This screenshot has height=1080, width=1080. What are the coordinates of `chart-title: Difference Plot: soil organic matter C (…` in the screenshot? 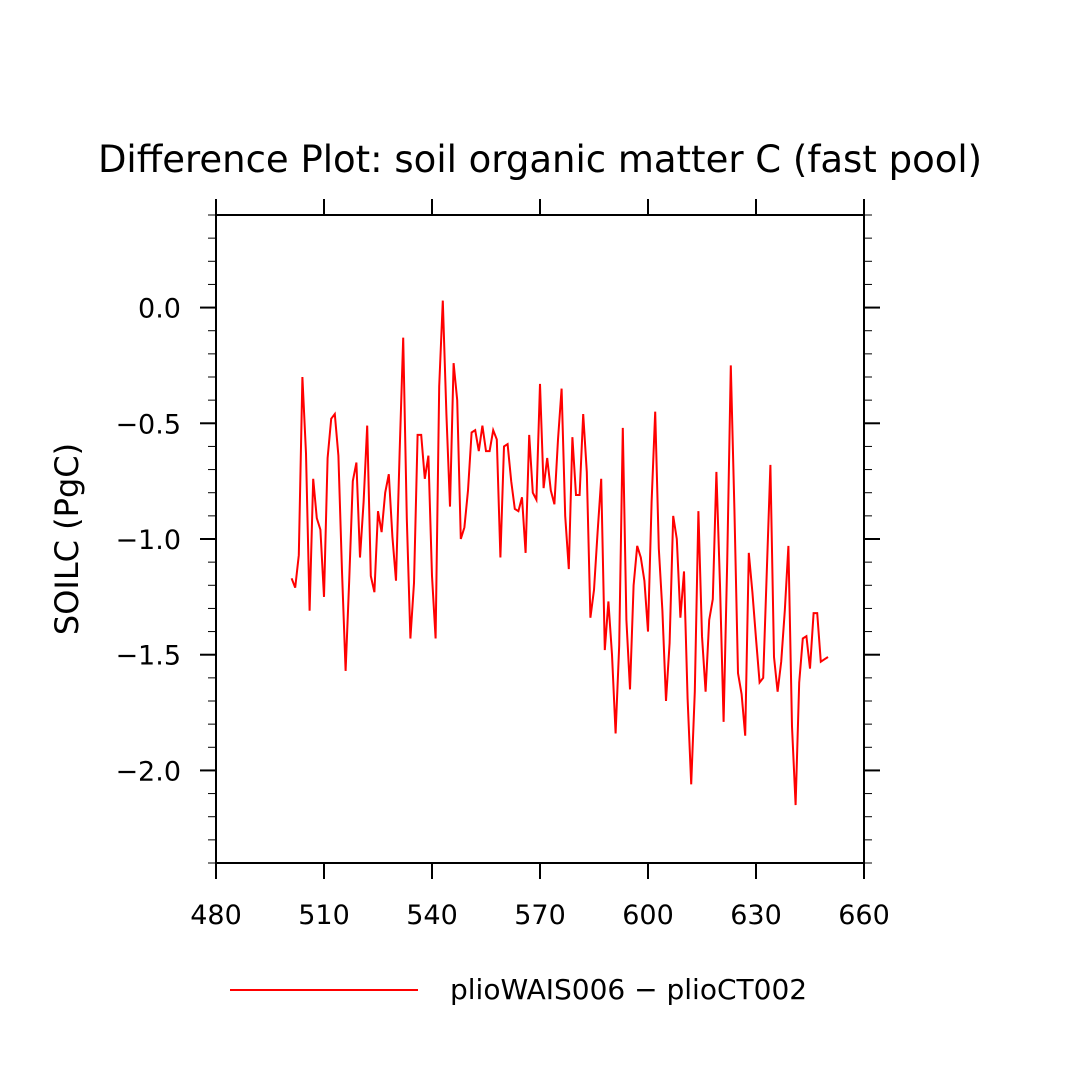 It's located at (540, 159).